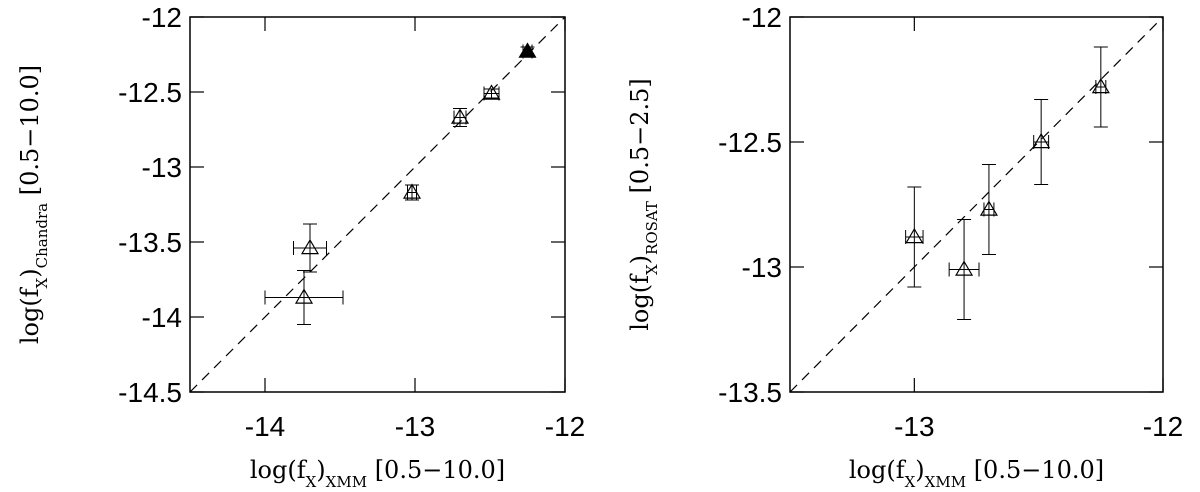 This screenshot has height=492, width=1200. What do you see at coordinates (30, 134) in the screenshot?
I see `ylabel-part: [0.5−10.0]` at bounding box center [30, 134].